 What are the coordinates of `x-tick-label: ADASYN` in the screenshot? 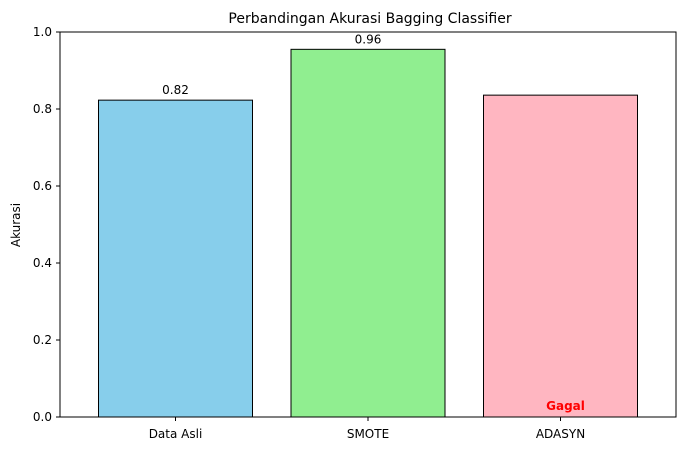 It's located at (560, 434).